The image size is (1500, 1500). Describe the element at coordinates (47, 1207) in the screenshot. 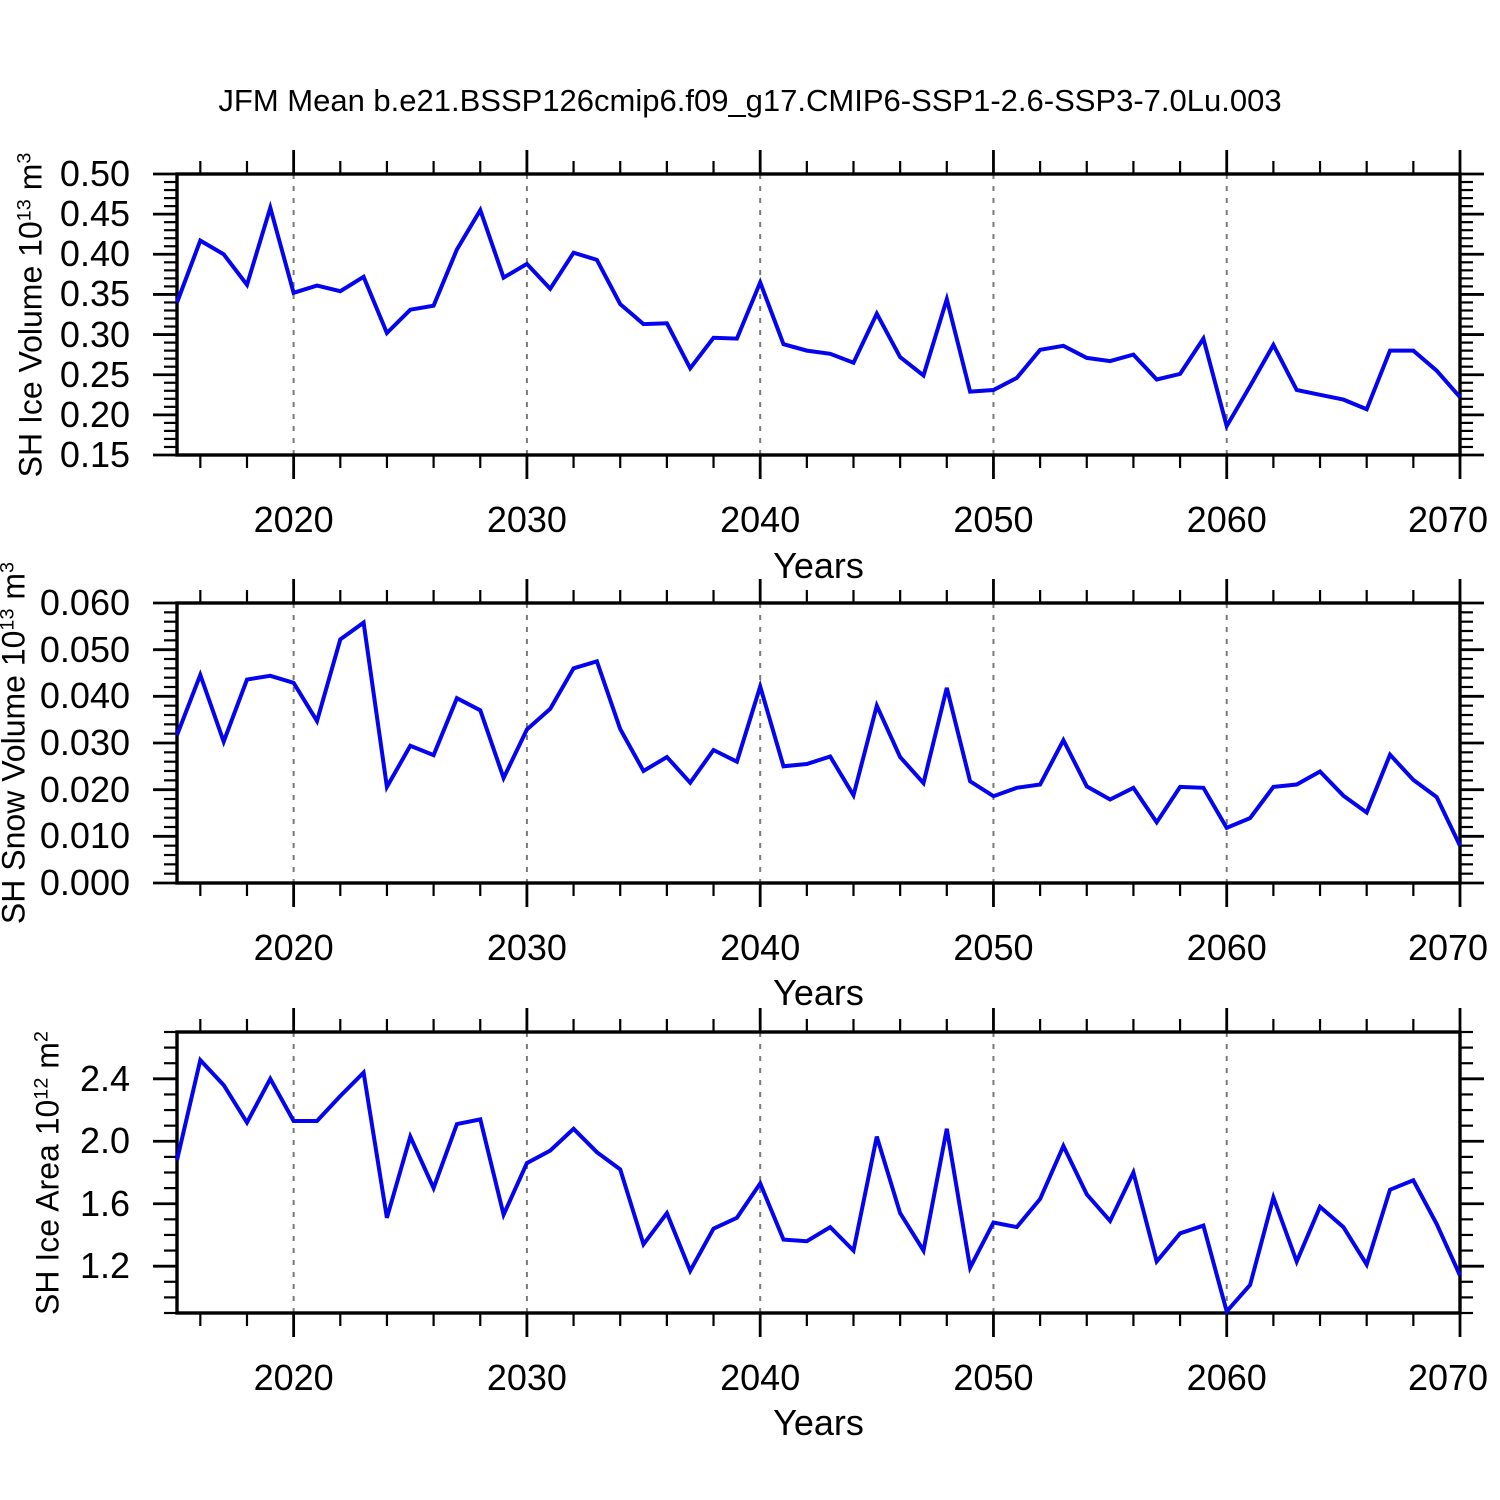

I see `axis-title-text: SH Ice Area 10` at that location.